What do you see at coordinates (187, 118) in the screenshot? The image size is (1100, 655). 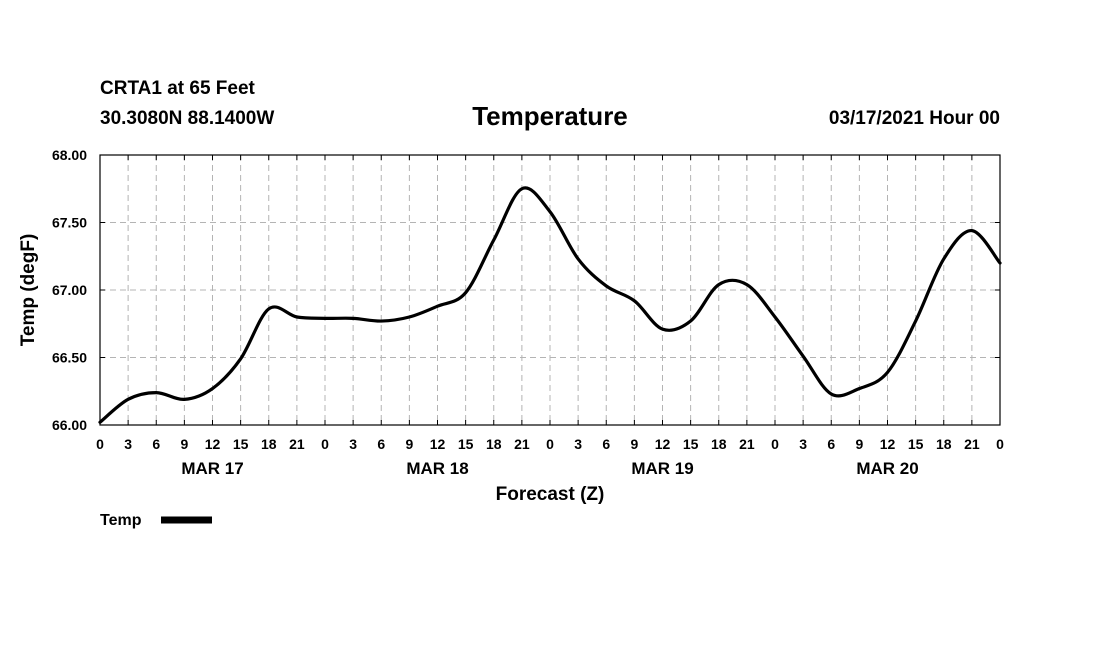 I see `location-label: 30.3080N 88.1400W` at bounding box center [187, 118].